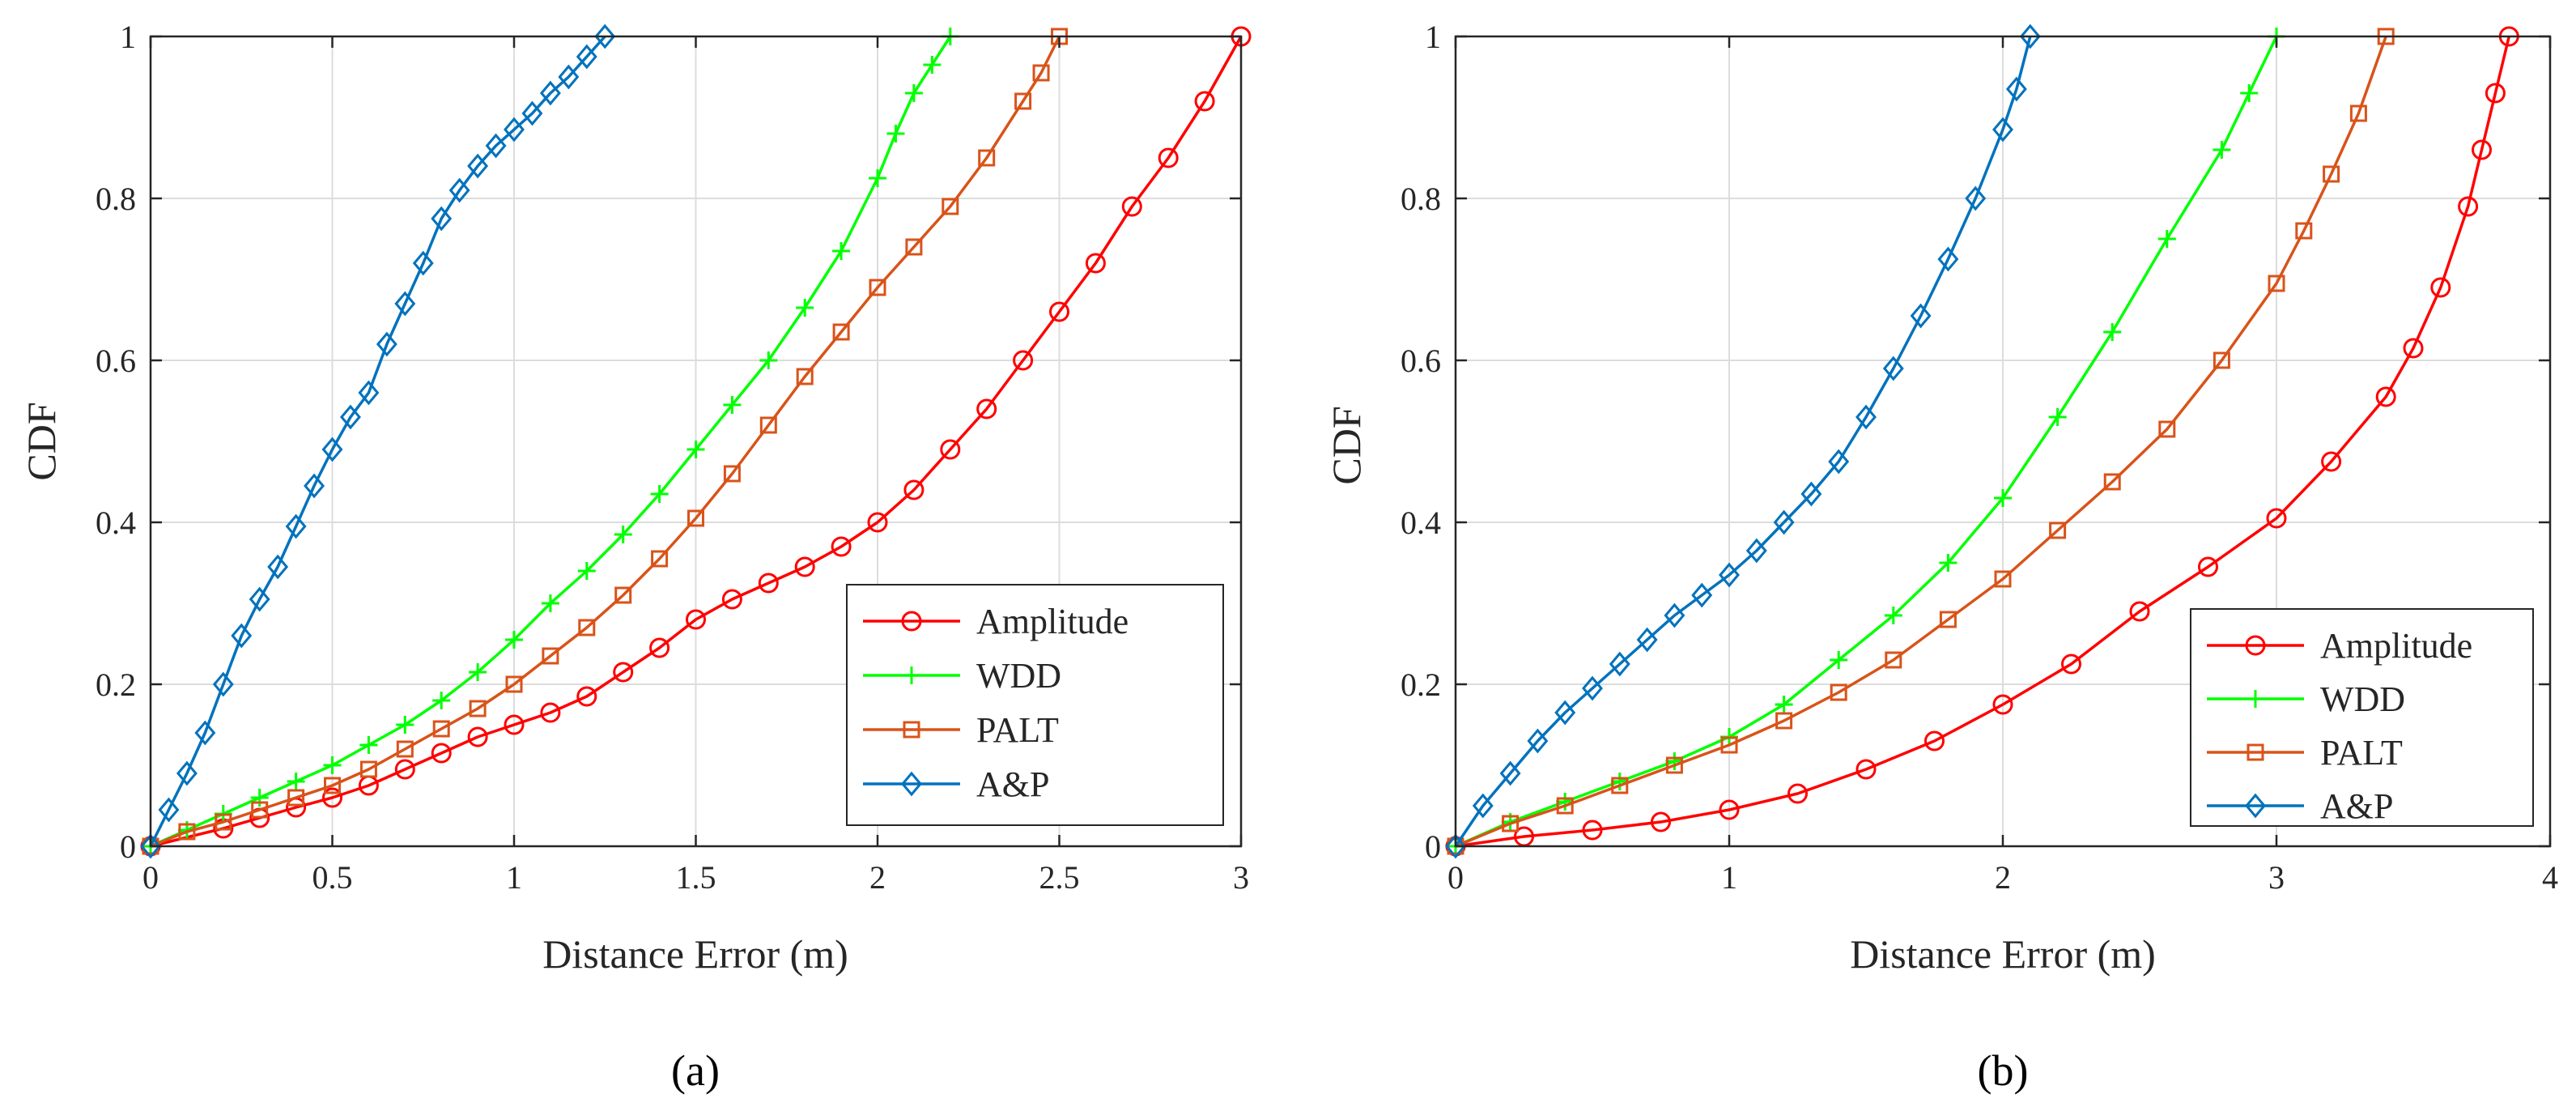 Image resolution: width=2576 pixels, height=1107 pixels. I want to click on panel-b-legend-label-palt: PALT, so click(2361, 753).